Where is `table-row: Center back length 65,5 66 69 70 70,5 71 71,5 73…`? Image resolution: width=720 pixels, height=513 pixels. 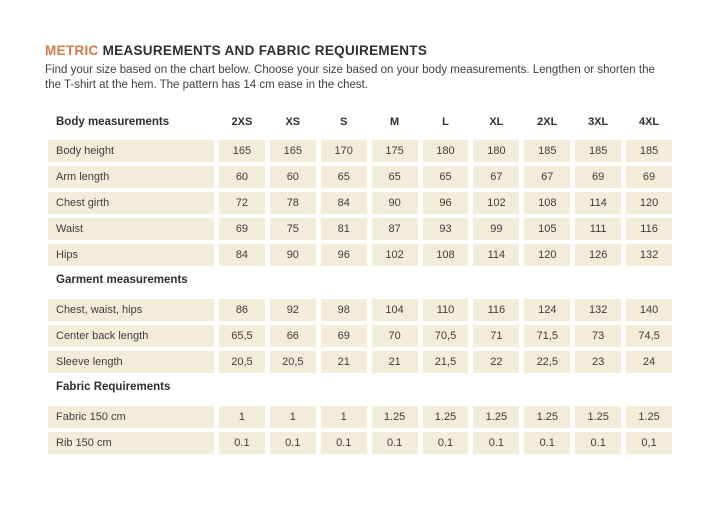
table-row: Center back length 65,5 66 69 70 70,5 71 71,5 73… is located at coordinates (360, 336).